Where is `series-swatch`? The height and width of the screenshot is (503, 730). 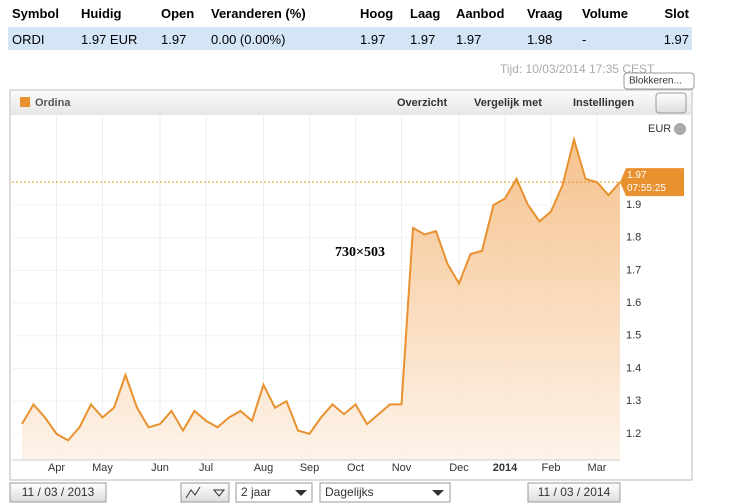 series-swatch is located at coordinates (25, 102).